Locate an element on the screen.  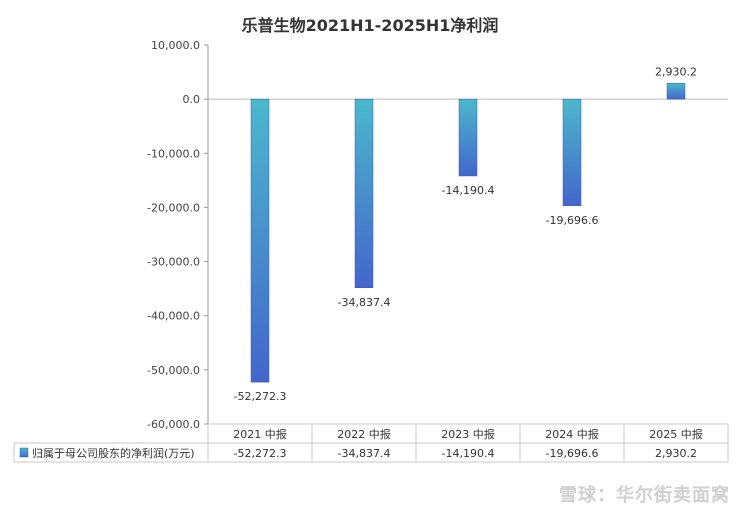
table-value-2: -34,837.4 is located at coordinates (364, 453).